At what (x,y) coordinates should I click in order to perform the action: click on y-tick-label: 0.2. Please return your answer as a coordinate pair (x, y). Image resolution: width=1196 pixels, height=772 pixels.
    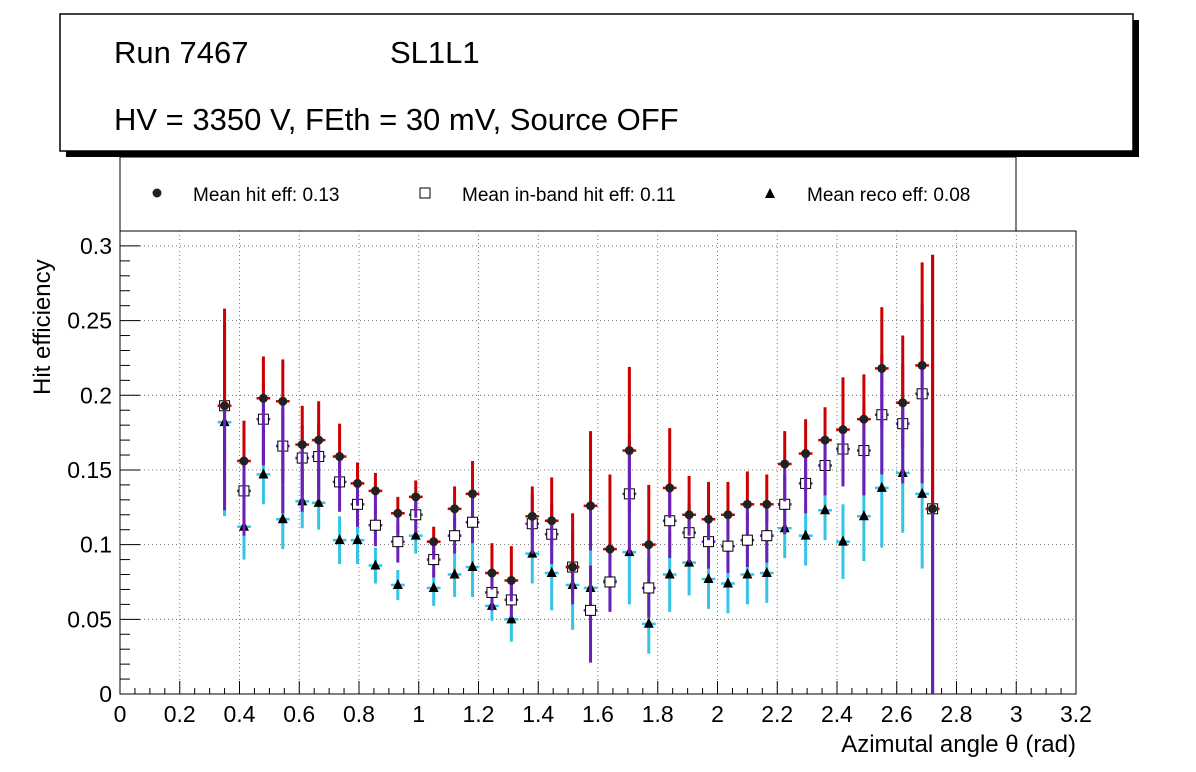
    Looking at the image, I should click on (96, 395).